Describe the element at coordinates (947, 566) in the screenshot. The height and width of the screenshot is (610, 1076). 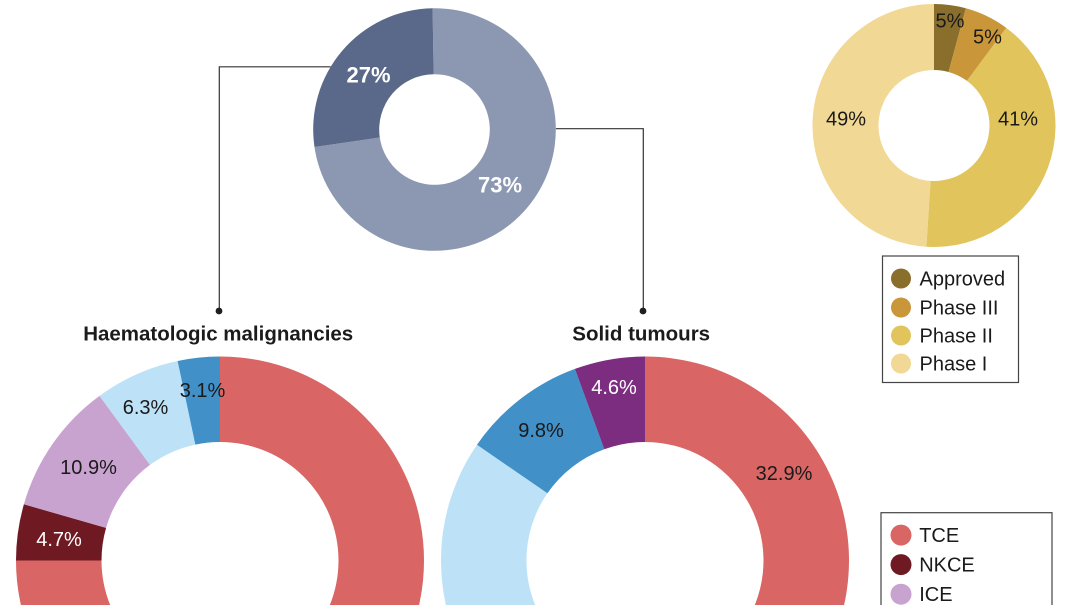
I see `svg-text: NKCE` at that location.